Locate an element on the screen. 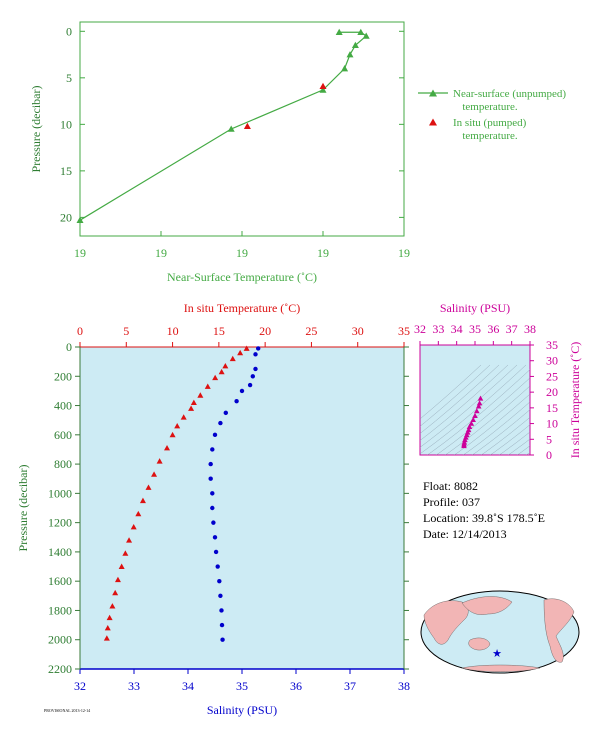 The width and height of the screenshot is (601, 737). ts-y-tick-label: 0 is located at coordinates (549, 455).